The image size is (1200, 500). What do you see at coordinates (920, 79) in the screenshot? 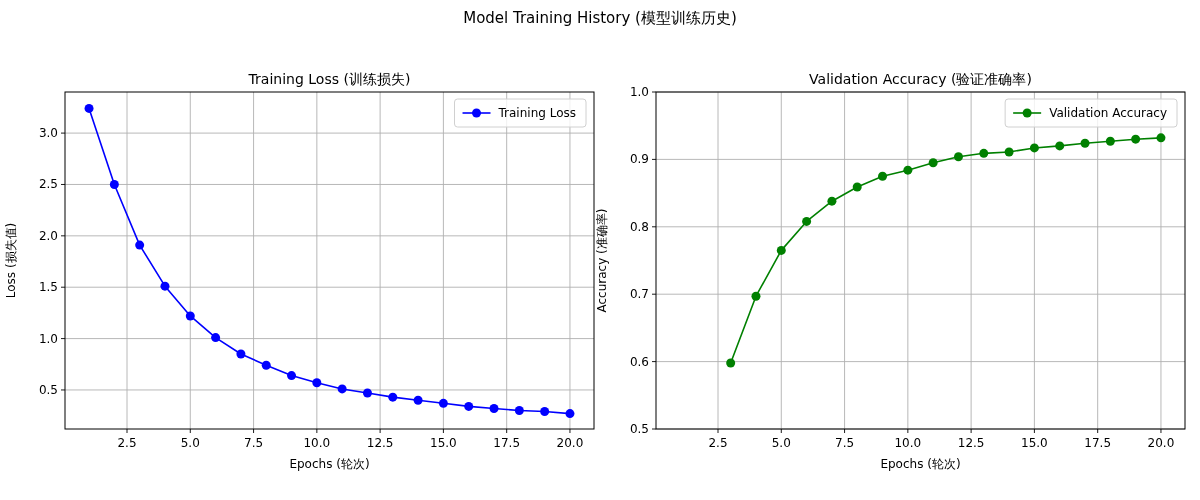
I see `chart-title: Validation Accuracy (验证准确率)` at bounding box center [920, 79].